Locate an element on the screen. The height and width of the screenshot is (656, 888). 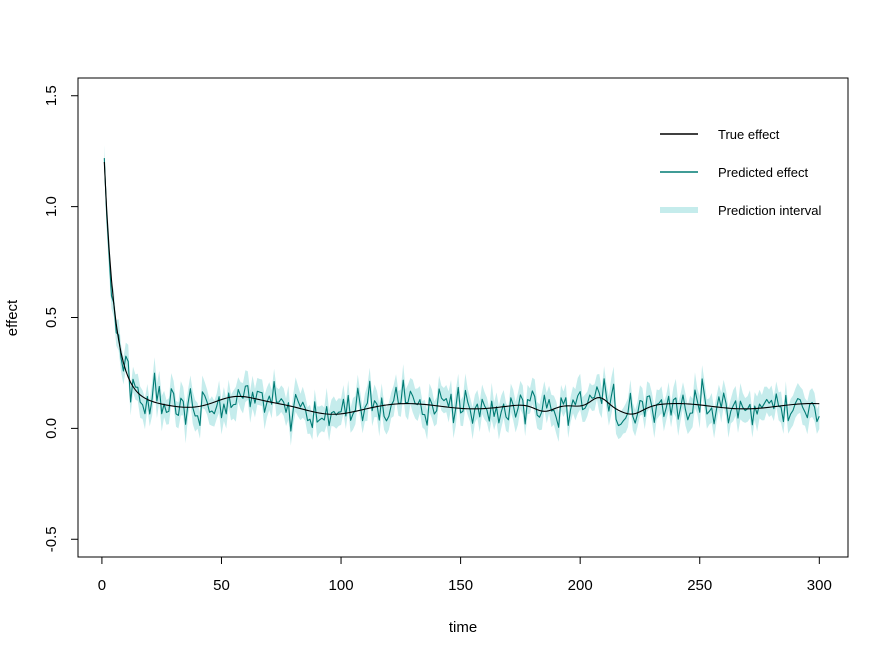
y-axis-title: effect is located at coordinates (12, 317).